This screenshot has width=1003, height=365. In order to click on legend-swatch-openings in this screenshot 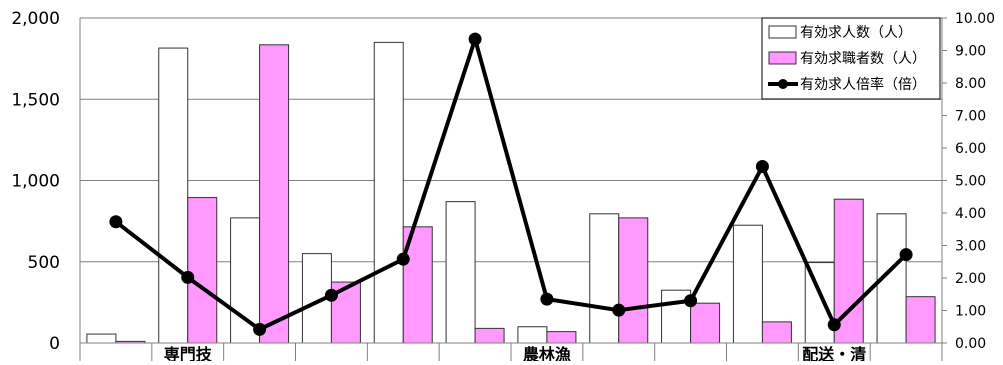, I will do `click(782, 32)`.